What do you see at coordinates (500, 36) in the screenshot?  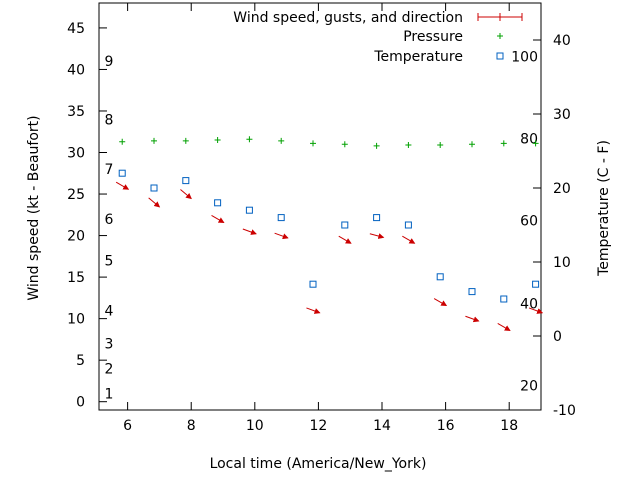 I see `legend-pressure-sample` at bounding box center [500, 36].